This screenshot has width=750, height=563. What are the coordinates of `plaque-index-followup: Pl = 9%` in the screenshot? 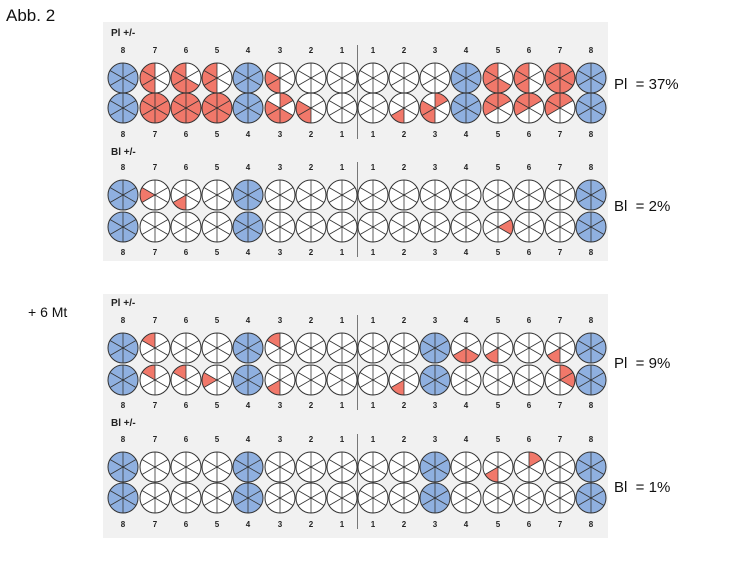 It's located at (642, 363).